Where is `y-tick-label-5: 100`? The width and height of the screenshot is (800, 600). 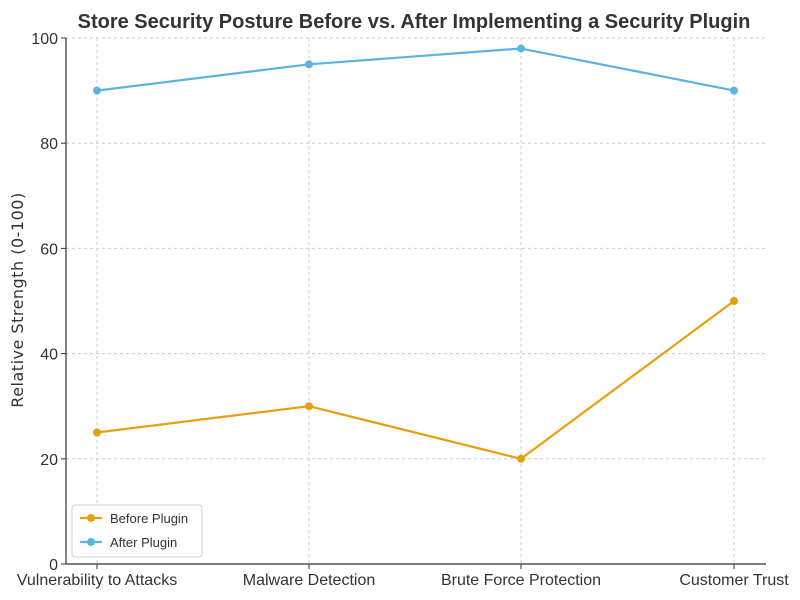
y-tick-label-5: 100 is located at coordinates (44, 39).